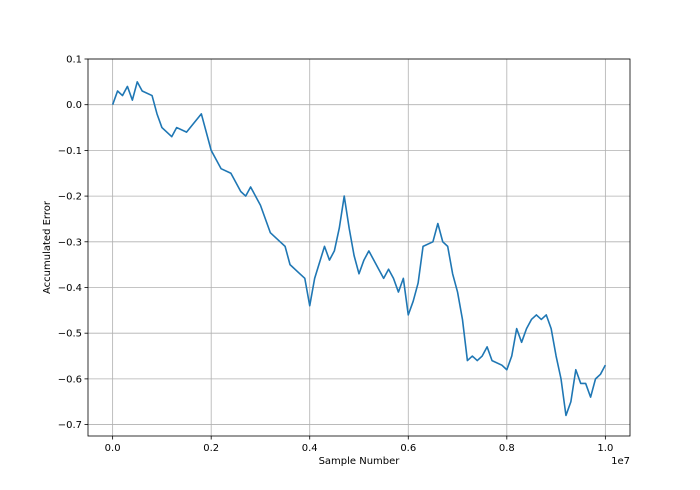 The image size is (700, 490). Describe the element at coordinates (310, 448) in the screenshot. I see `x-tick-label: 0.4` at that location.